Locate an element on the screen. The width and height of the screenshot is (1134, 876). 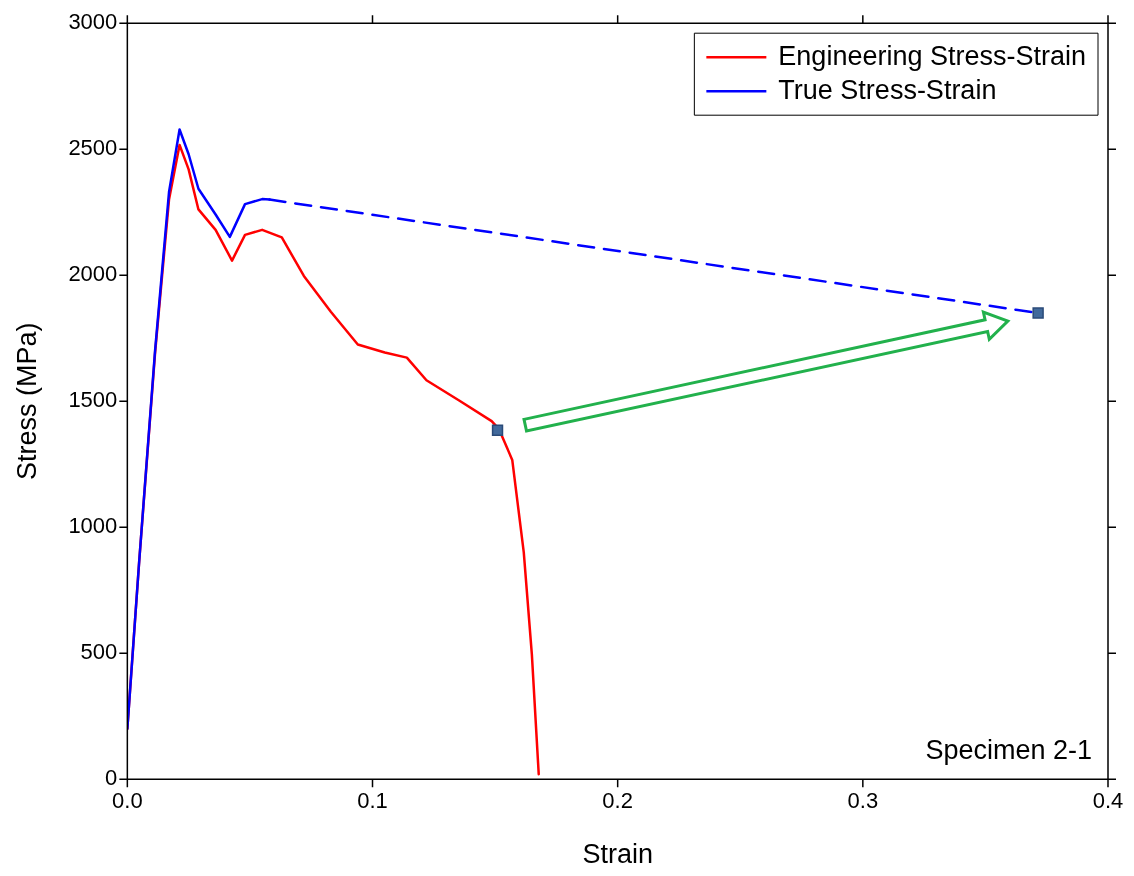
y-tick-label: 500 is located at coordinates (99, 652).